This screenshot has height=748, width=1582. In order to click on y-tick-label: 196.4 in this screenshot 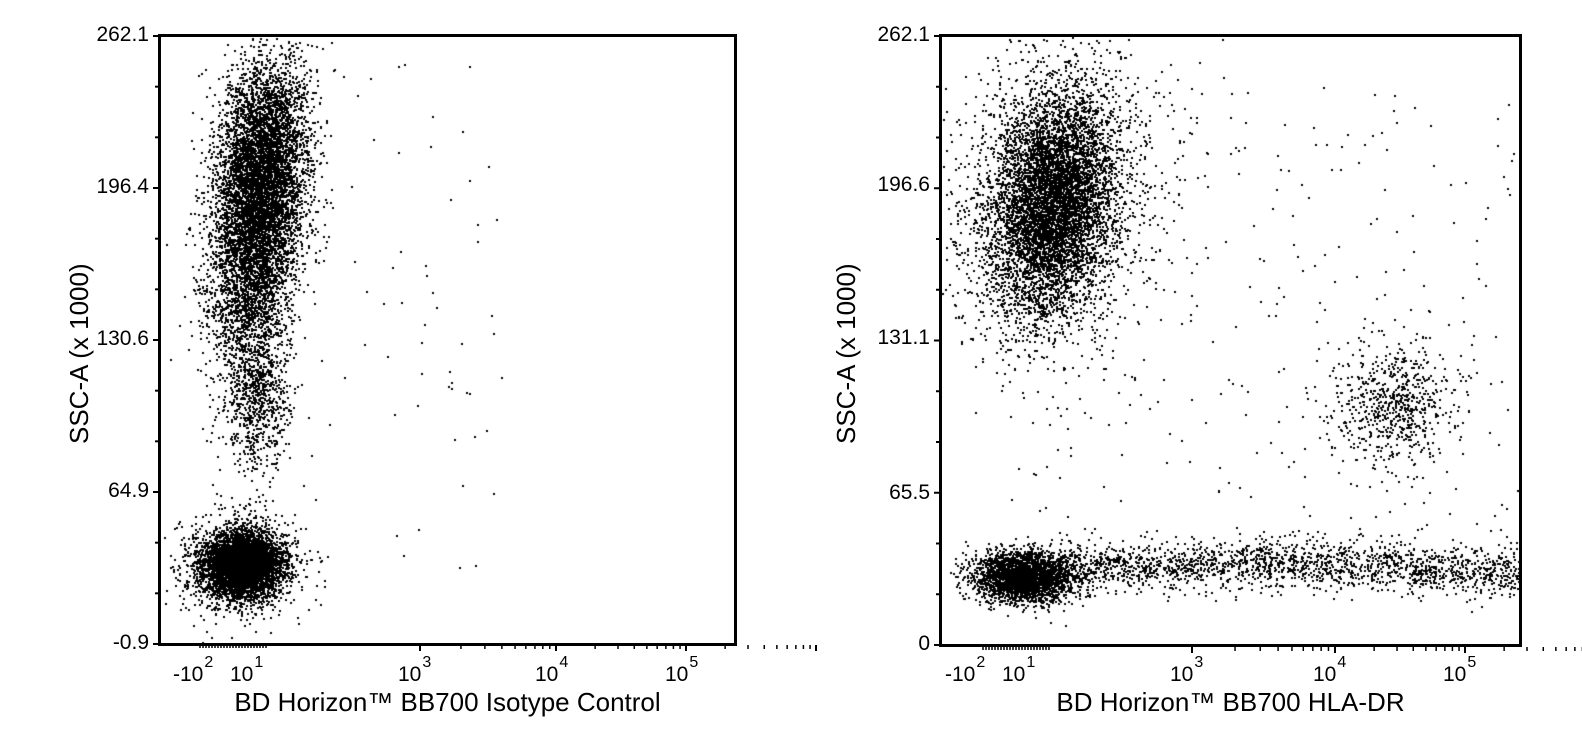, I will do `click(122, 186)`.